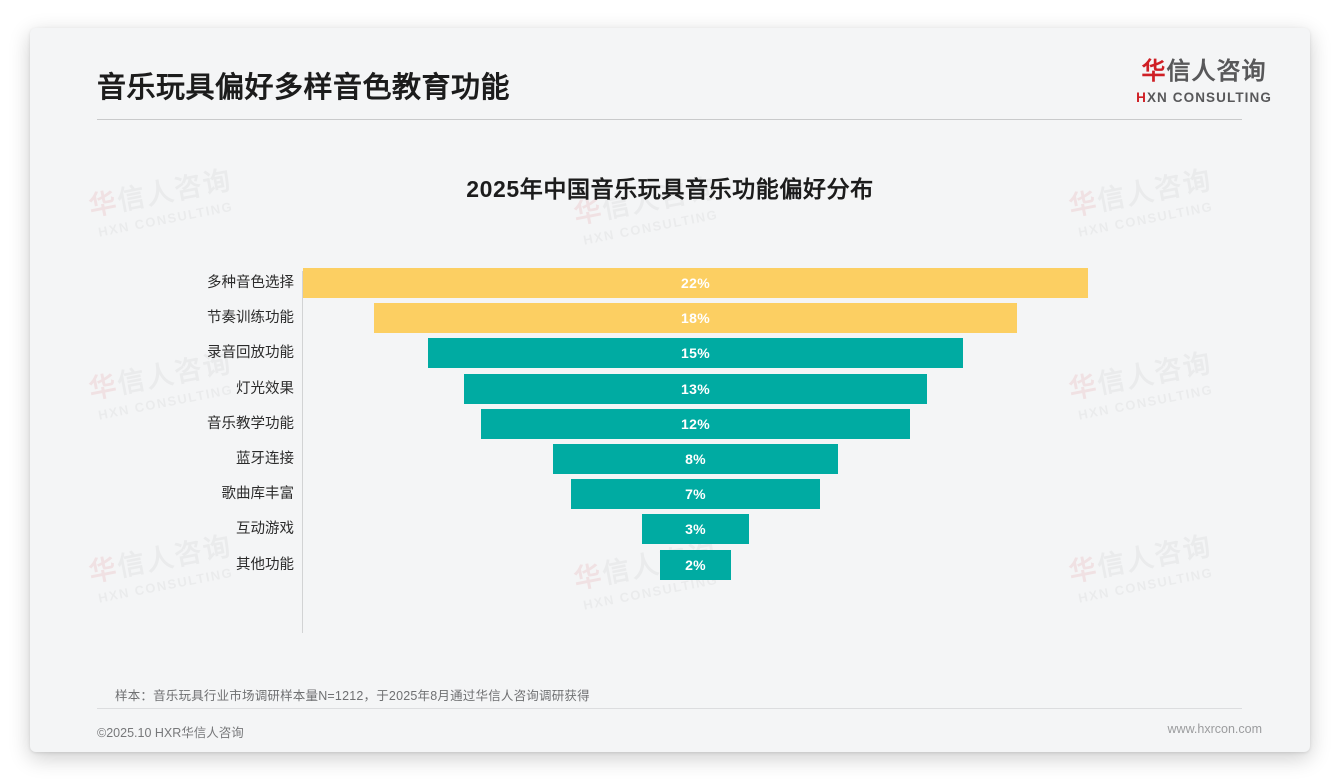 The image size is (1340, 780). Describe the element at coordinates (670, 189) in the screenshot. I see `chart-title: 2025年中国音乐玩具音乐功能偏好分布` at that location.